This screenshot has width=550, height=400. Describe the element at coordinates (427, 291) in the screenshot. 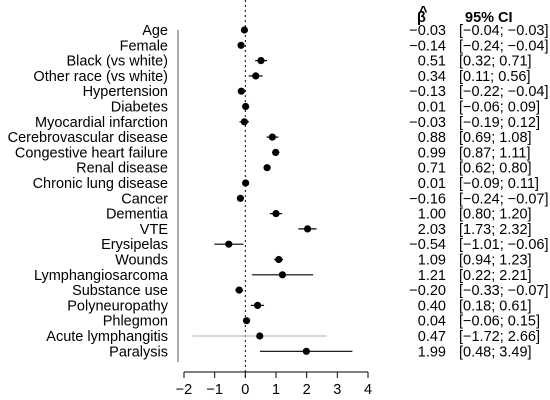

I see `beta-value: −0.20` at that location.